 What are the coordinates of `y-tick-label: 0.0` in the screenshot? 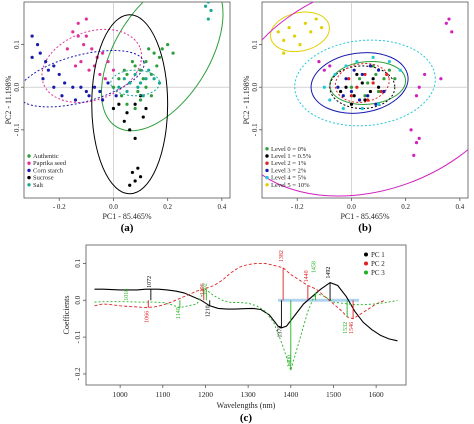 It's located at (78, 299).